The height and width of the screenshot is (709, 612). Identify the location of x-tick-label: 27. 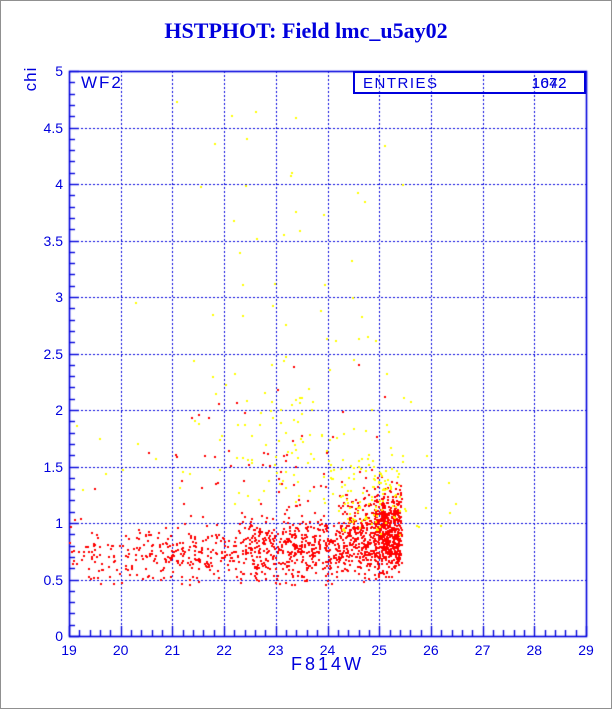
(482, 650).